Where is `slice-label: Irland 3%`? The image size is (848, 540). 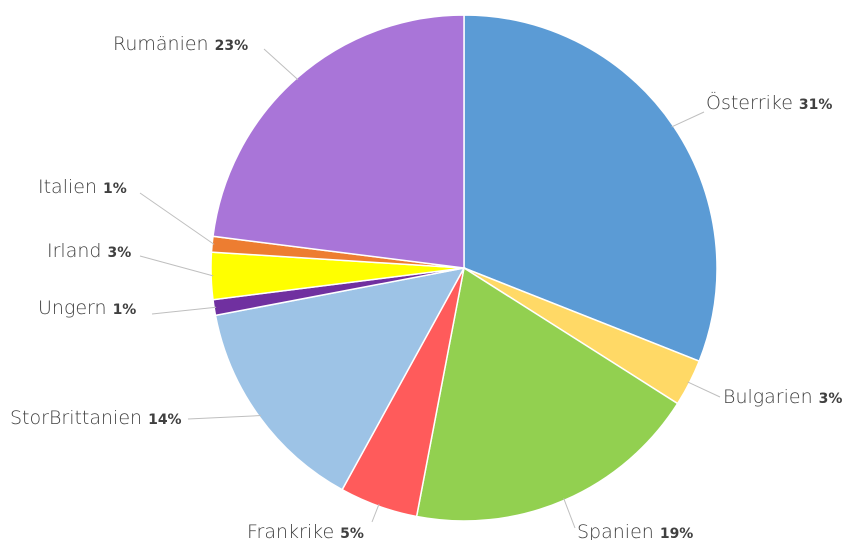 slice-label: Irland 3% is located at coordinates (89, 251).